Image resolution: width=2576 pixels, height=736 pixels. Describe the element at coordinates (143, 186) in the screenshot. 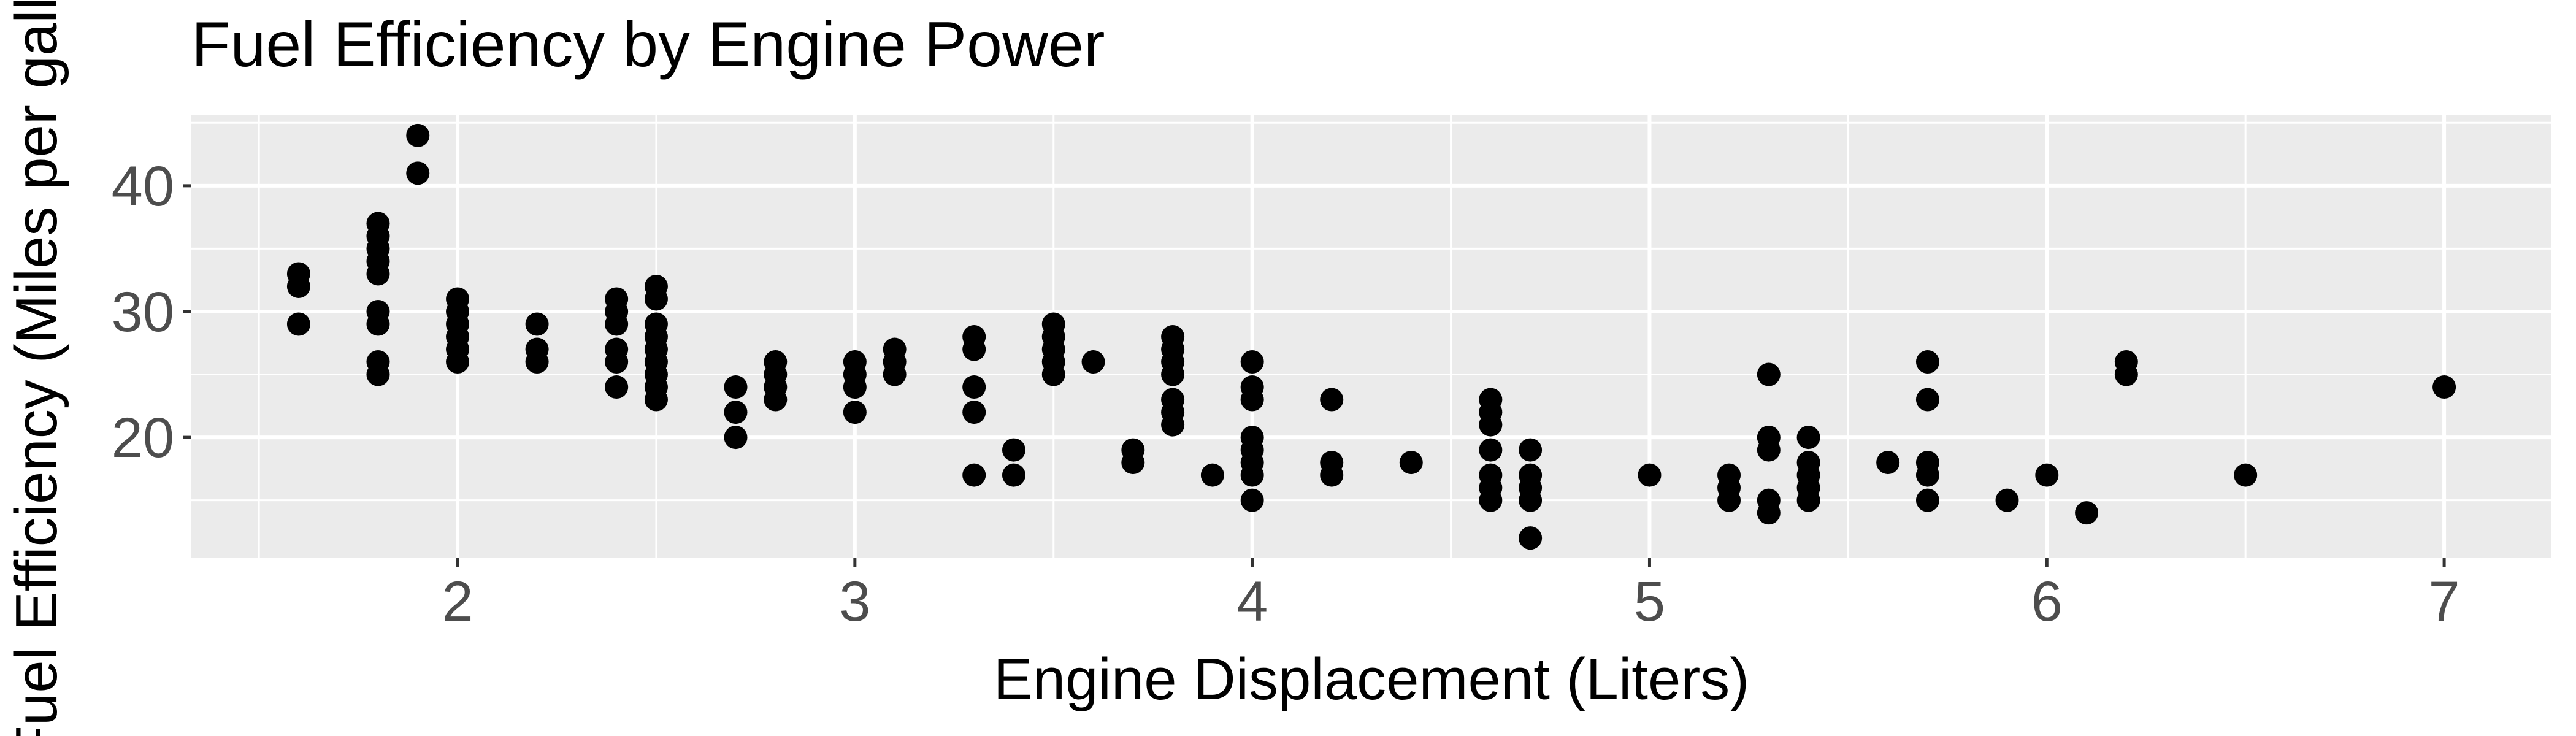

I see `y-tick-label: 40` at that location.